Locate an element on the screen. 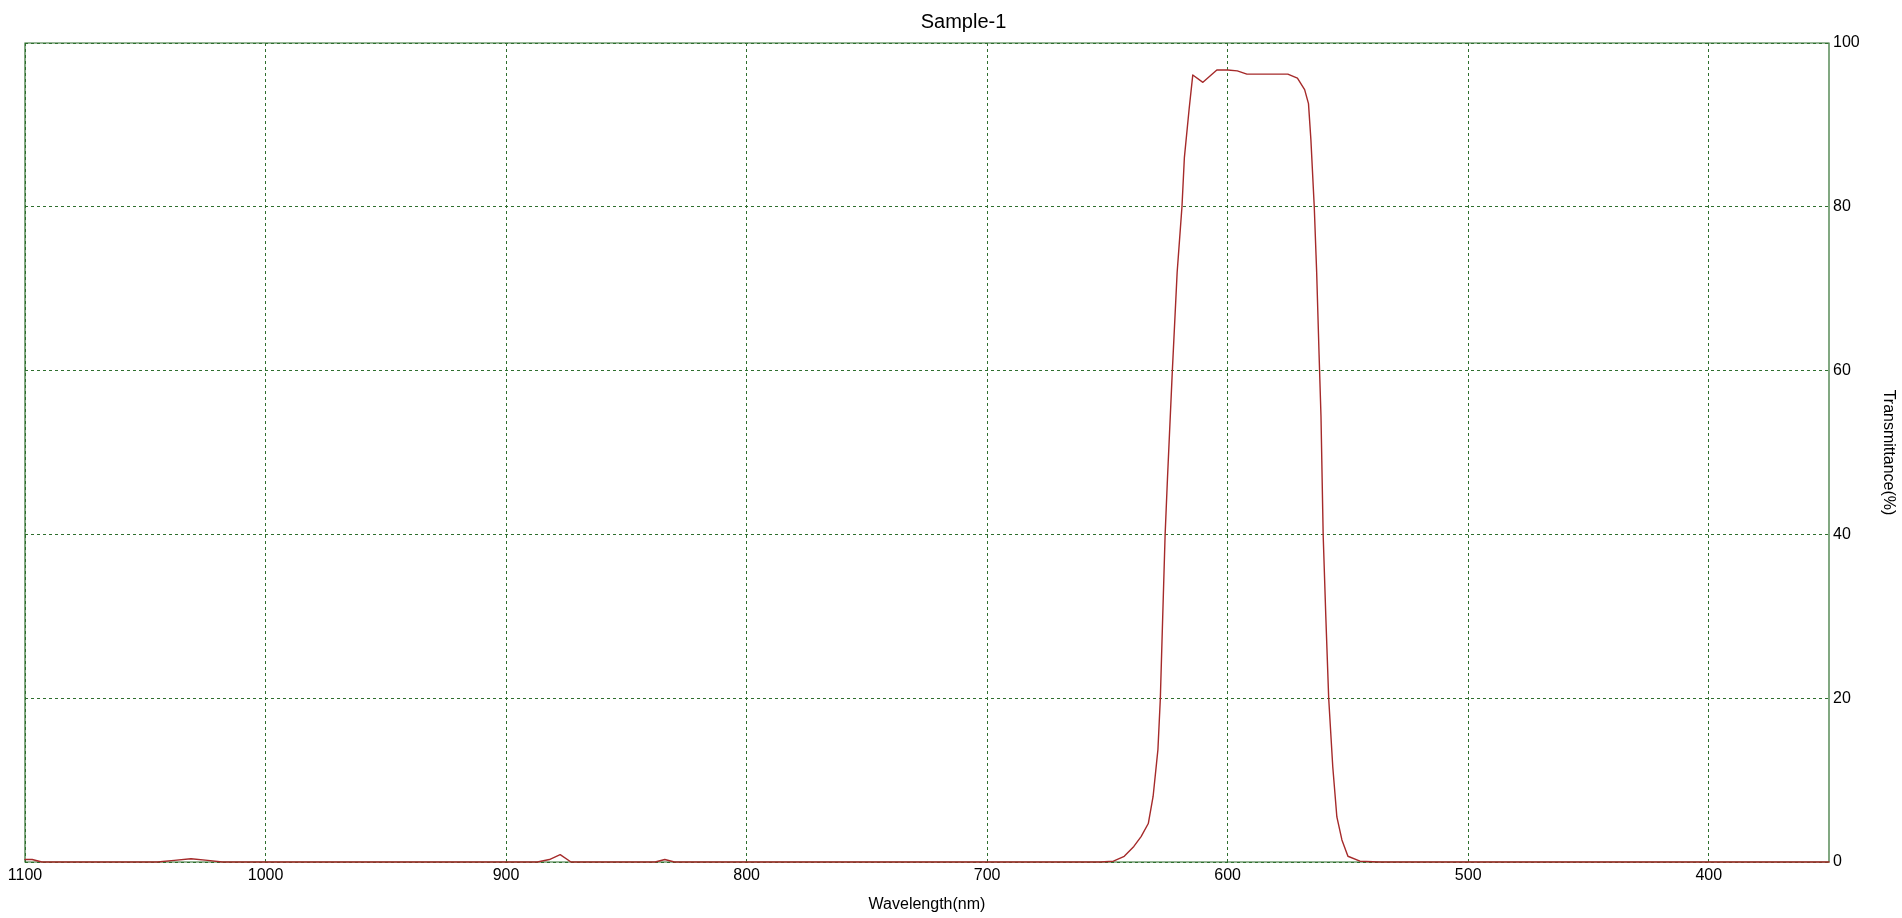 This screenshot has width=1902, height=918. x-tick-label: 1000 is located at coordinates (265, 875).